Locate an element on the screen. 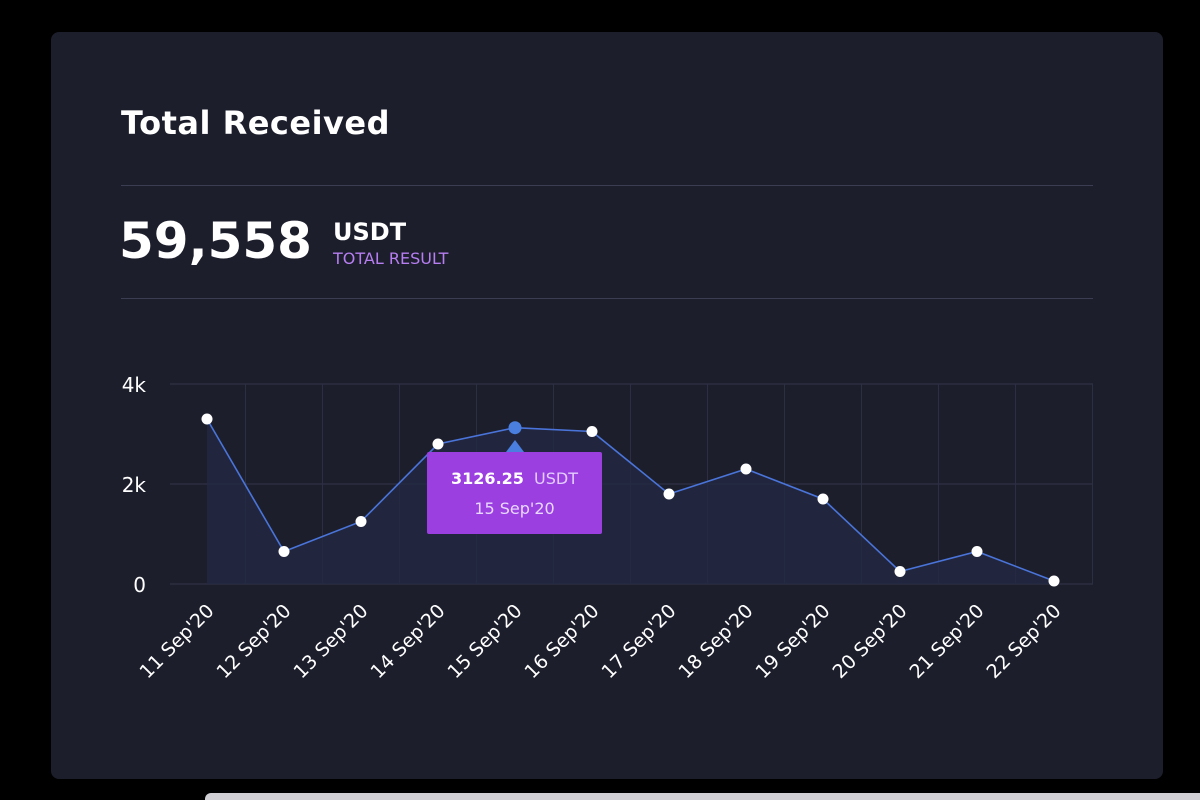 The width and height of the screenshot is (1200, 800). y-tick-label: 0 is located at coordinates (139, 585).